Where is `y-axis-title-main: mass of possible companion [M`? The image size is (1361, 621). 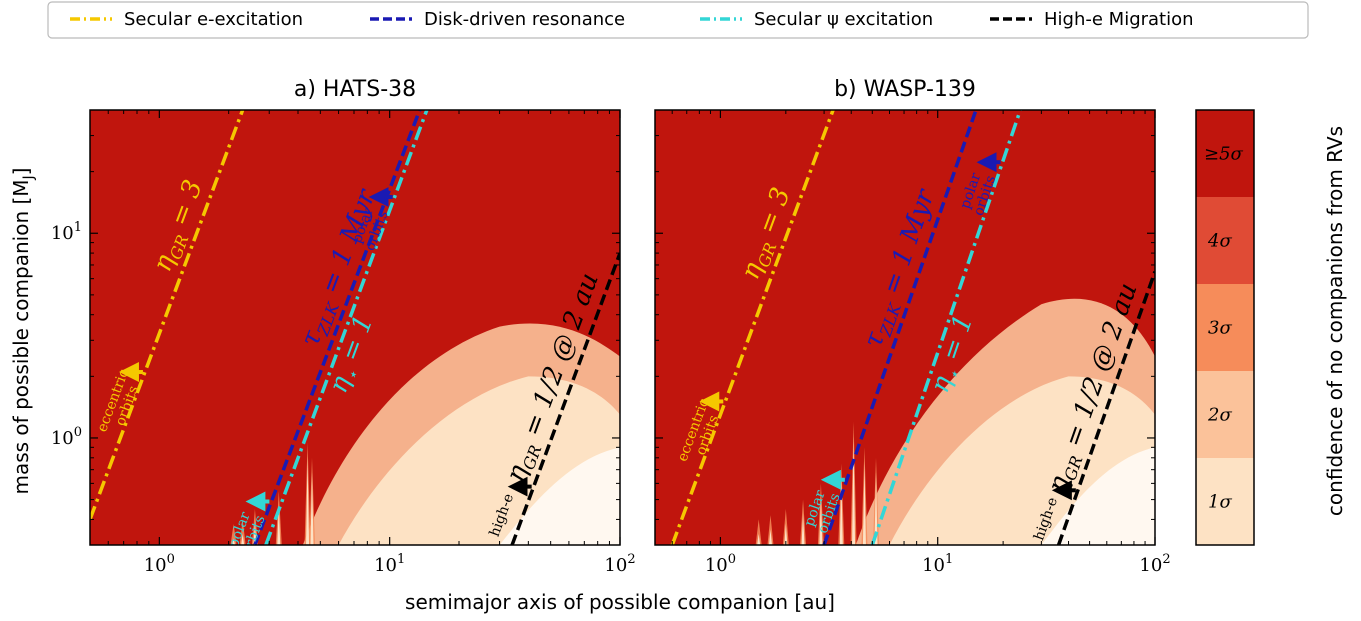 y-axis-title-main: mass of possible companion [M is located at coordinates (21, 336).